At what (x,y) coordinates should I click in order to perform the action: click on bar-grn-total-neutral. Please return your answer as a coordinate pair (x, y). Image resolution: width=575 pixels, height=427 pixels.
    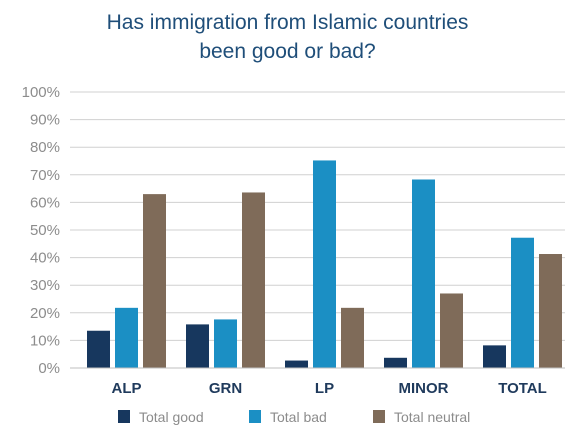
    Looking at the image, I should click on (253, 280).